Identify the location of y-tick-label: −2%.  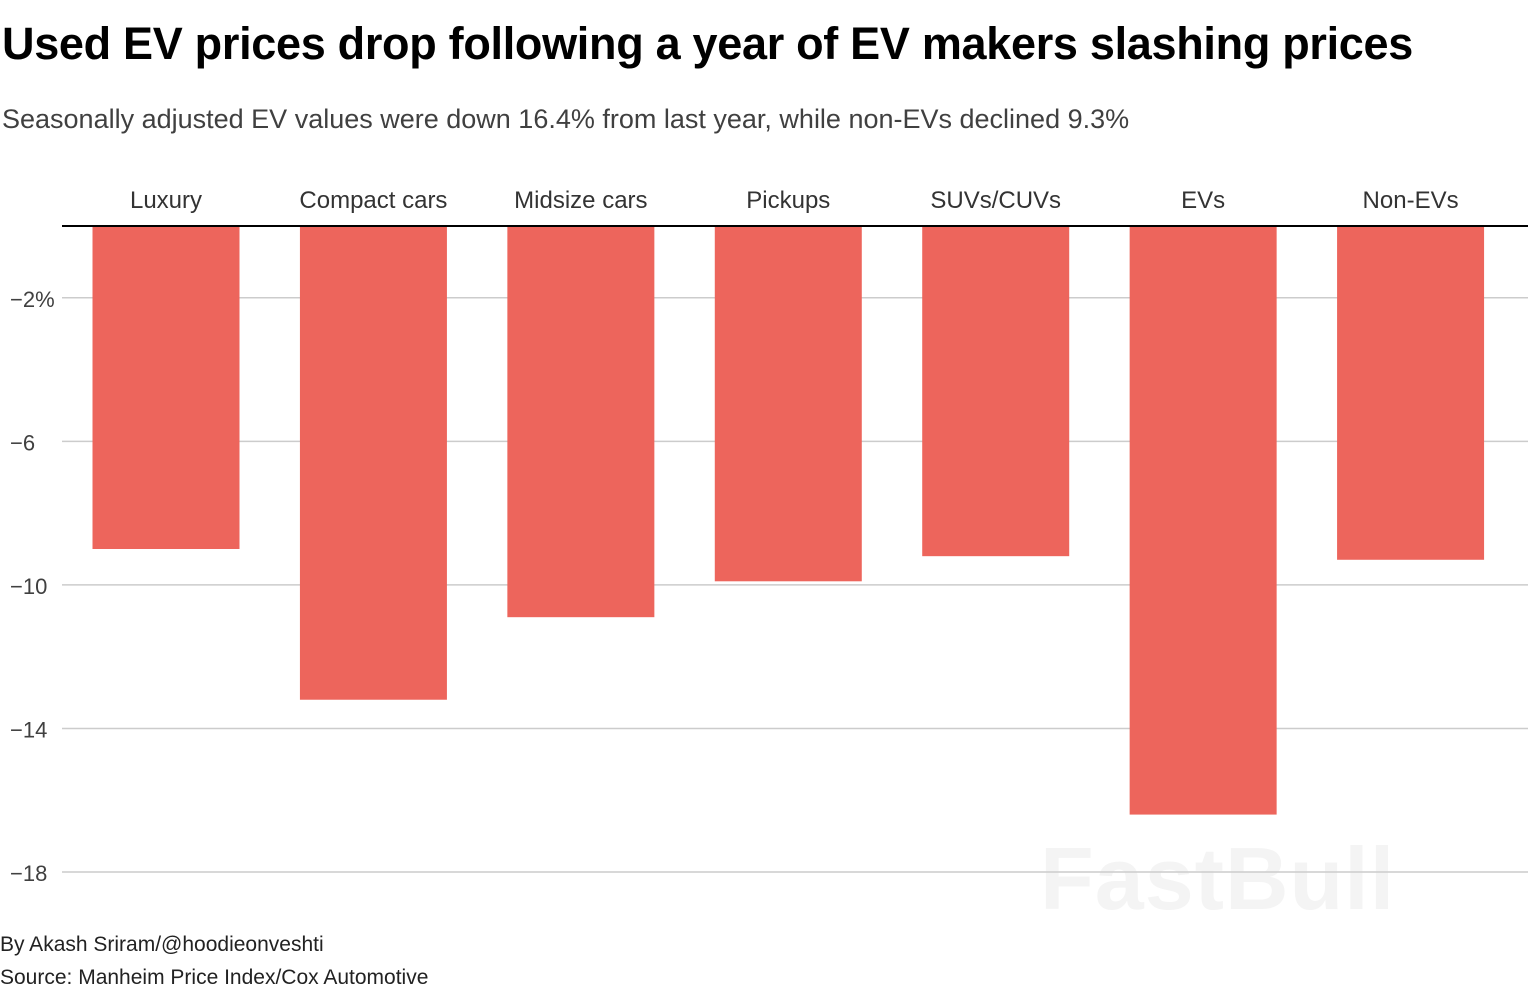
(32, 299).